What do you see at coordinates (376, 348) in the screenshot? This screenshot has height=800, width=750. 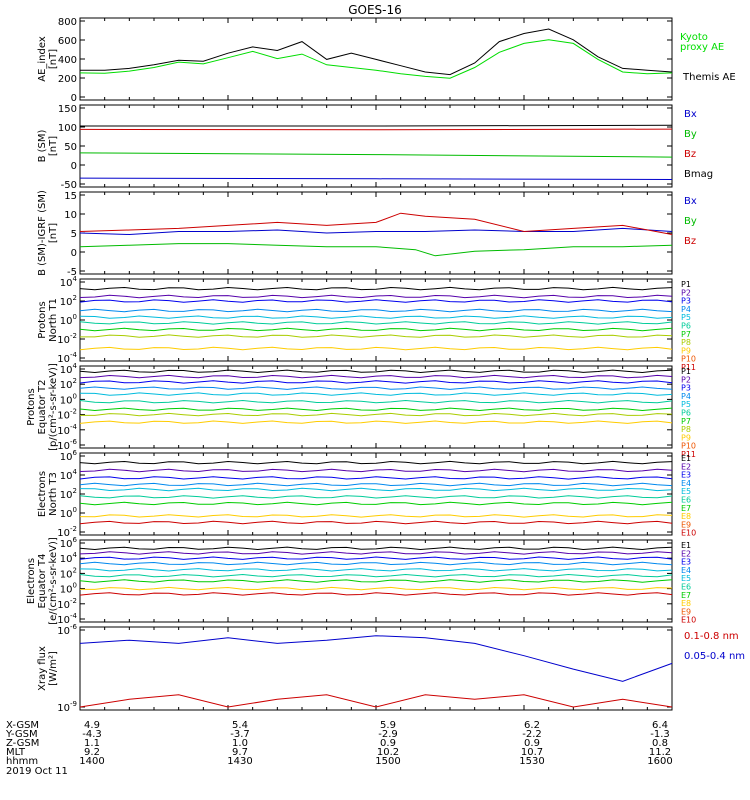 I see `series-line-p9` at bounding box center [376, 348].